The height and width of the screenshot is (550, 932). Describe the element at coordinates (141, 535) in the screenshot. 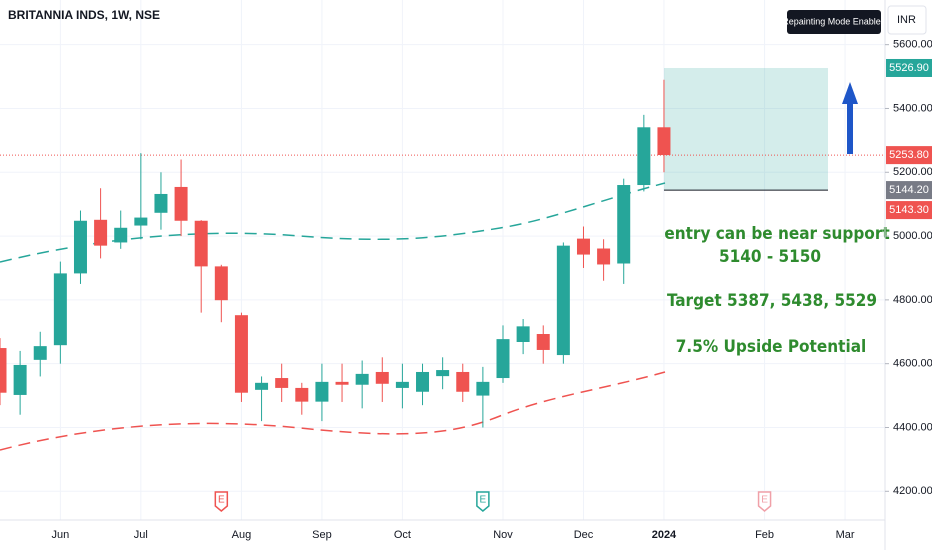

I see `x-tick-label: Jul` at that location.